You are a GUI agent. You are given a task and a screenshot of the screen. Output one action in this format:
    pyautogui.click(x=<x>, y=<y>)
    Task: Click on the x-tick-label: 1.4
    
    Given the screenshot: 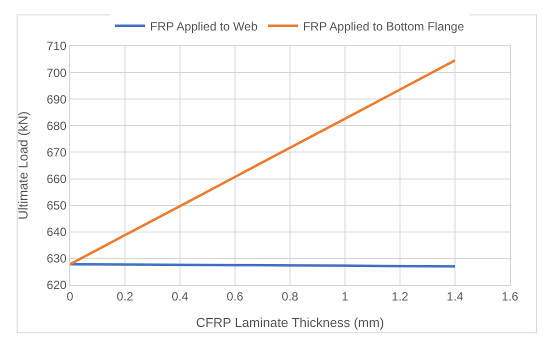 What is the action you would take?
    pyautogui.click(x=455, y=296)
    